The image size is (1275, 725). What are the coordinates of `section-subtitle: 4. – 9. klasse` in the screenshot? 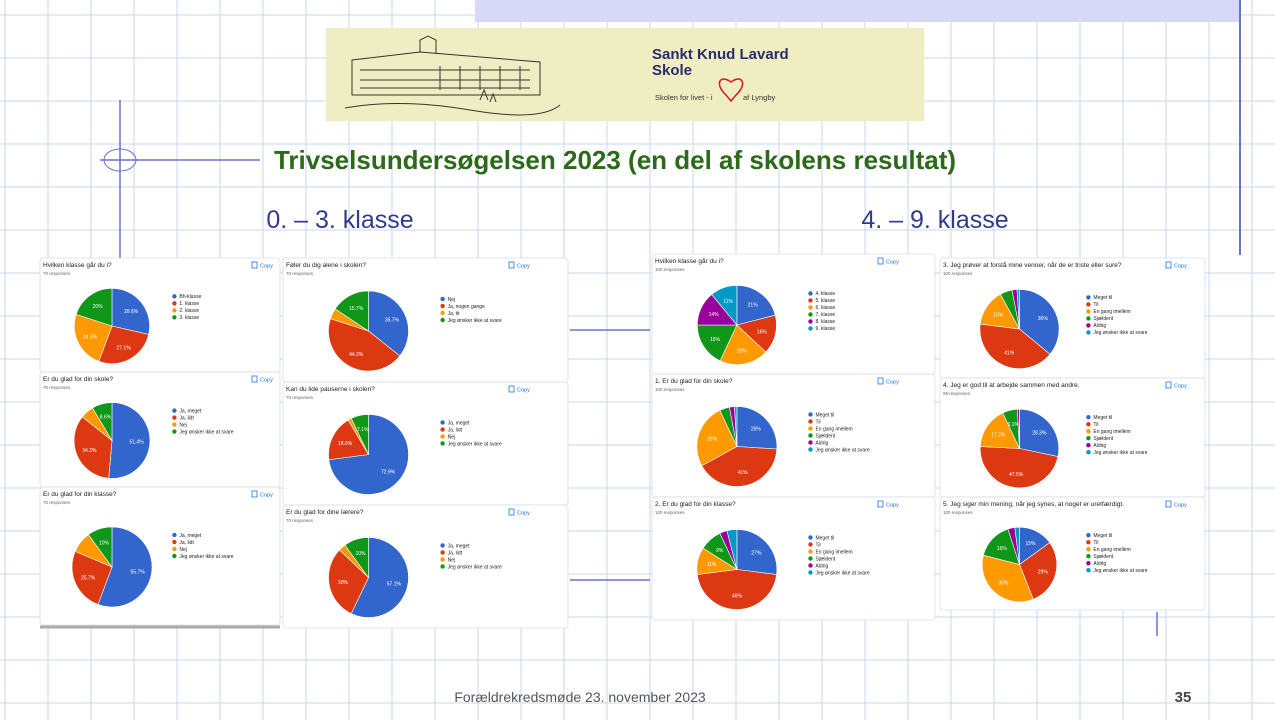 It's located at (934, 220).